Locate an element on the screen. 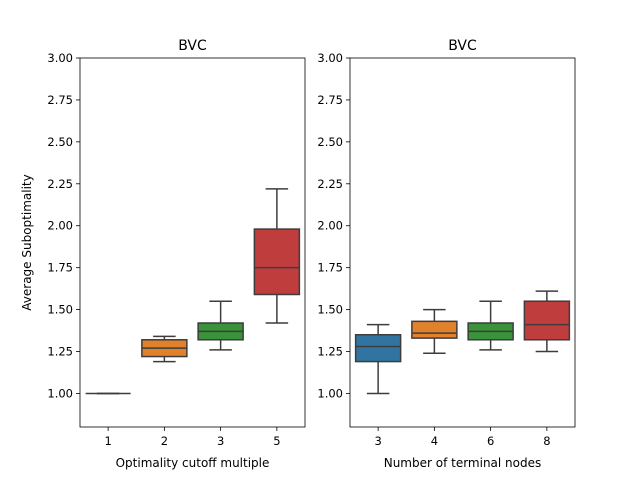 This screenshot has width=640, height=480. x-tick-label: 8 is located at coordinates (546, 441).